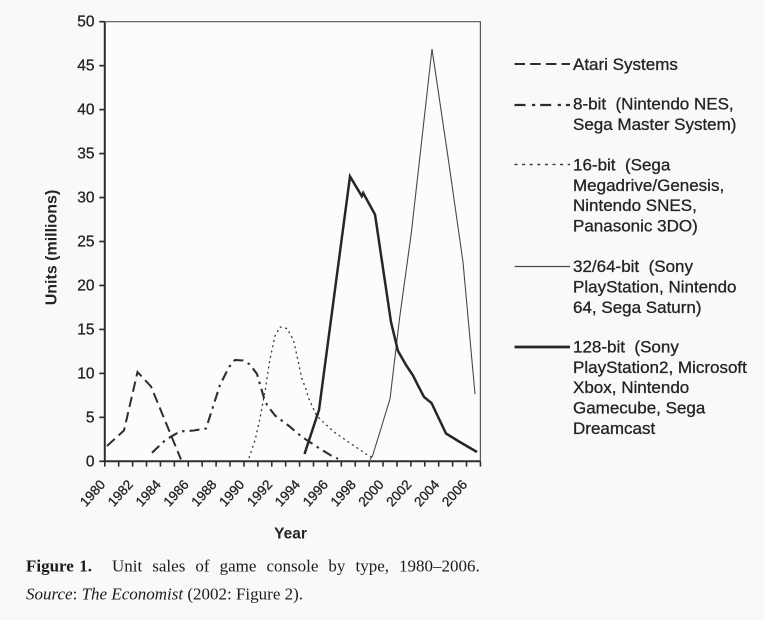  I want to click on svg-text: 32/64-bit (Sony, so click(633, 266).